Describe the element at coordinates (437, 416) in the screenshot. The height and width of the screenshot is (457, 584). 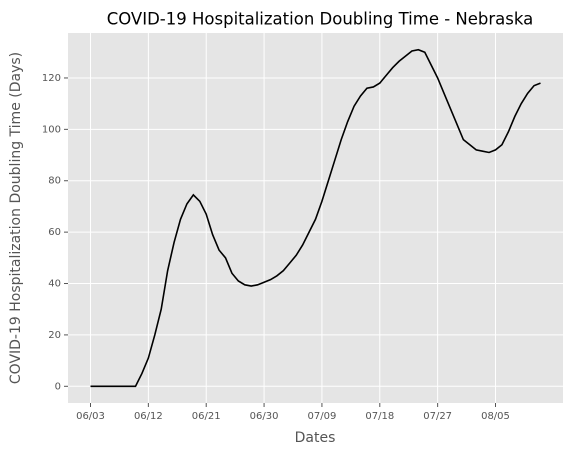
I see `x-tick-label: 07/27` at that location.